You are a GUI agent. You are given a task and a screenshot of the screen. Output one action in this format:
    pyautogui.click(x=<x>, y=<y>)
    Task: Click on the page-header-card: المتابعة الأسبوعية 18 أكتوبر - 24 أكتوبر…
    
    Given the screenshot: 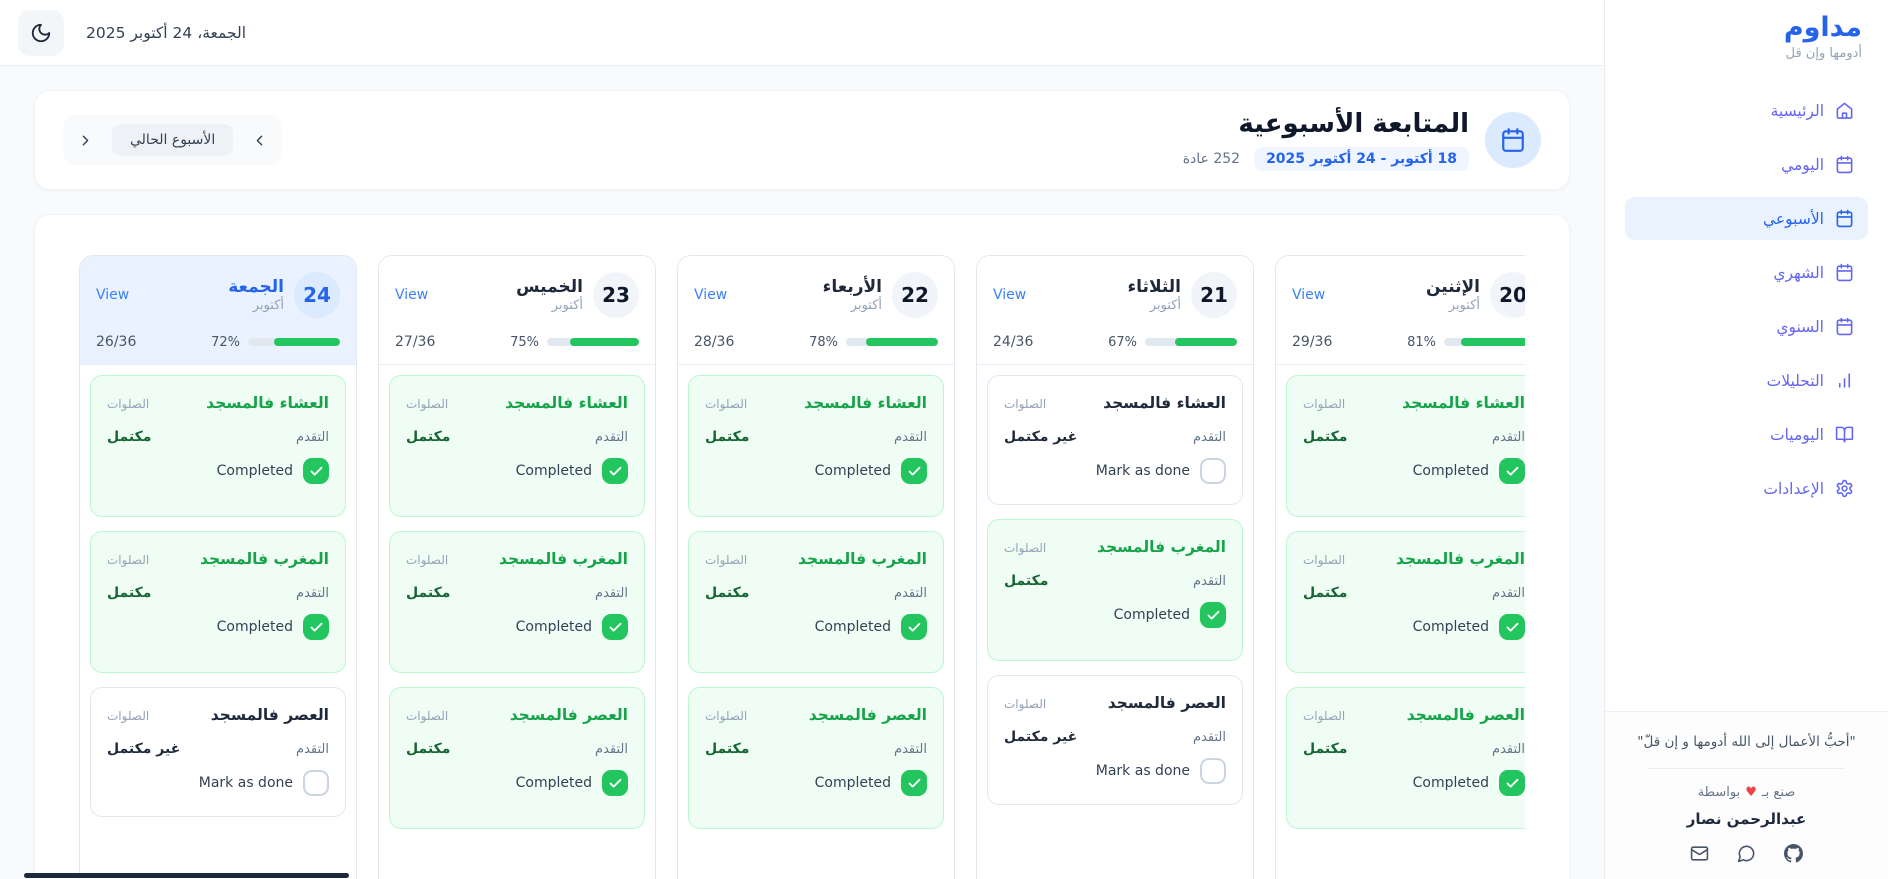 What is the action you would take?
    pyautogui.click(x=802, y=140)
    